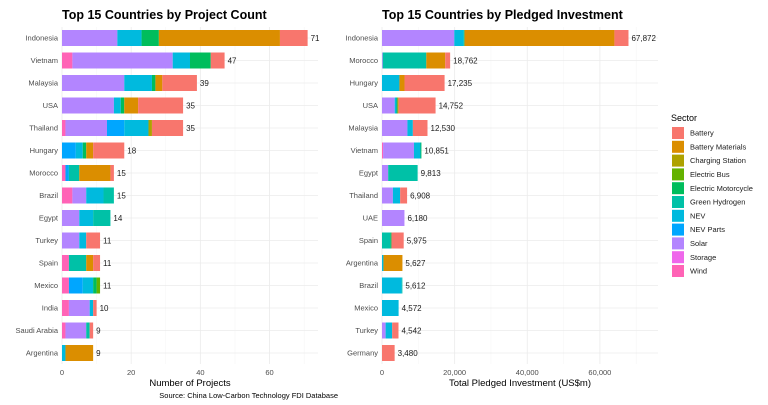 Image resolution: width=768 pixels, height=405 pixels. Describe the element at coordinates (46, 285) in the screenshot. I see `y-tick-label: Mexico` at that location.